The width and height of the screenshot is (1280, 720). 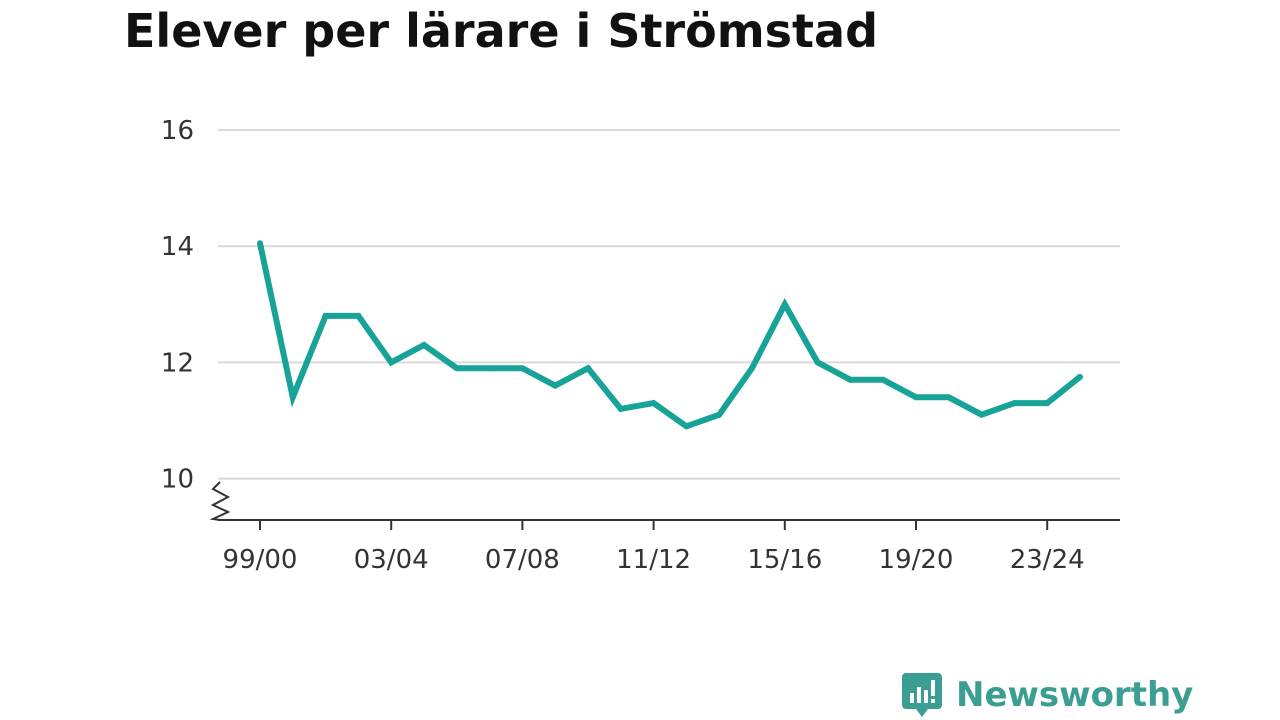 What do you see at coordinates (177, 247) in the screenshot?
I see `y-tick-label: 14` at bounding box center [177, 247].